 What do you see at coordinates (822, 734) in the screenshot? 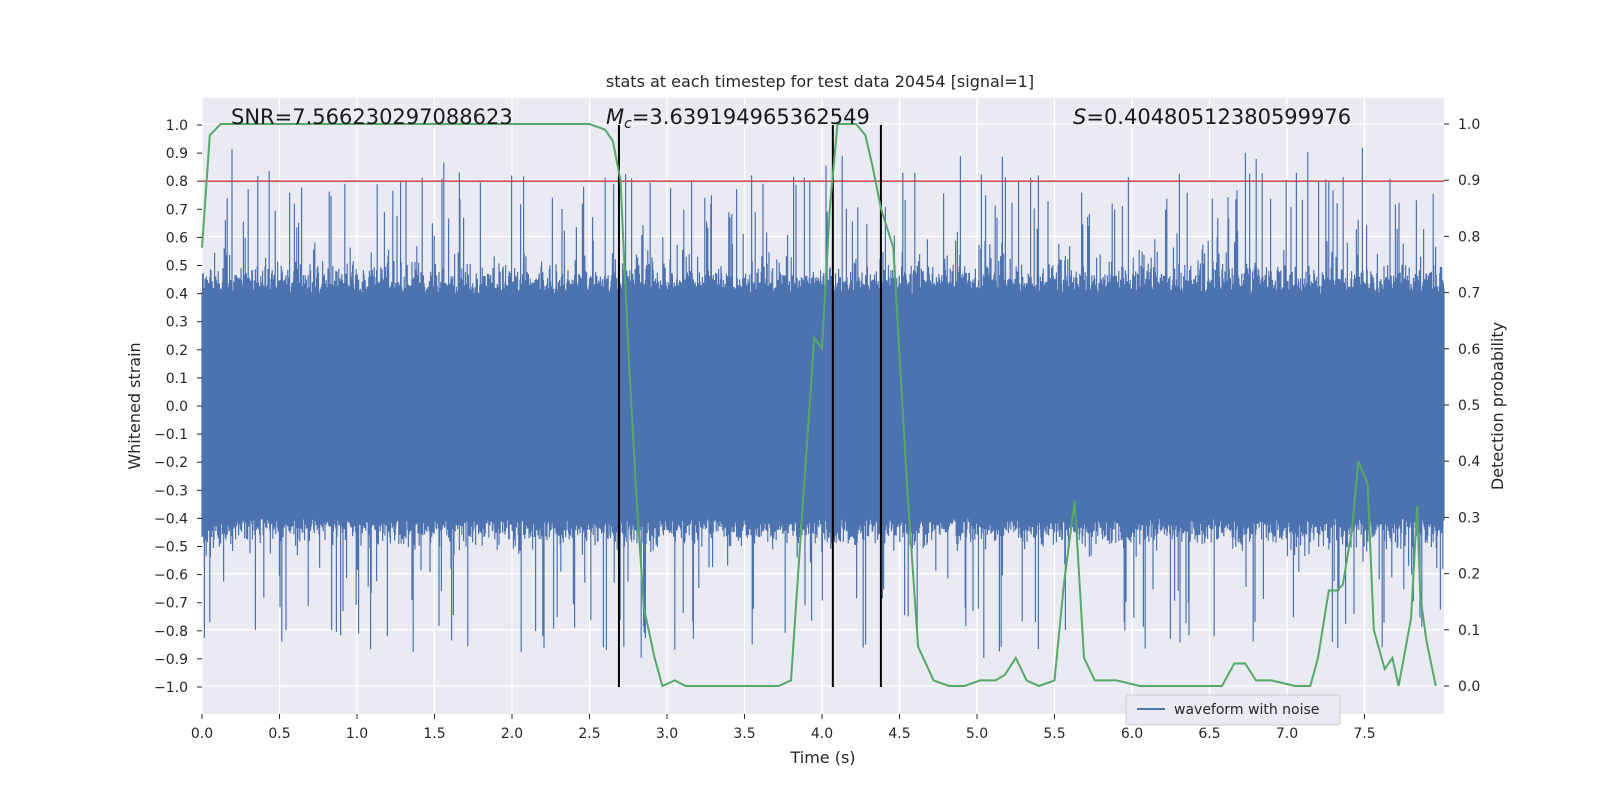
I see `x-tick-label: 4.0` at bounding box center [822, 734].